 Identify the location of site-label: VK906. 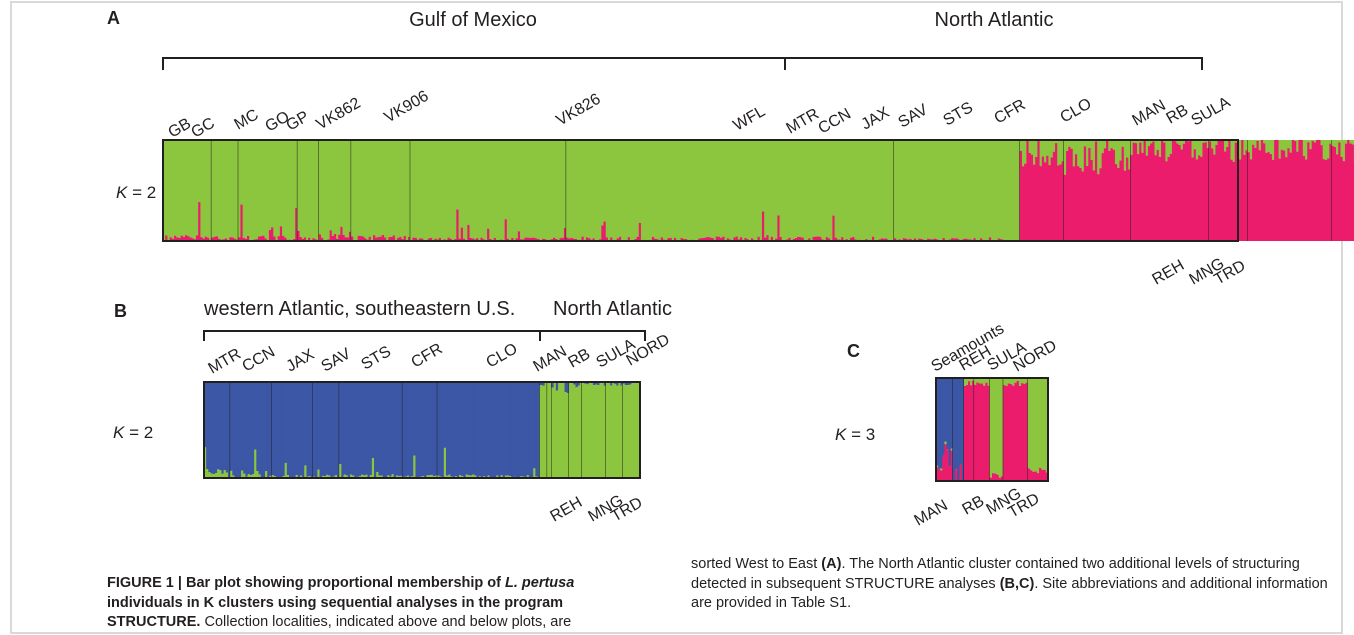
(407, 107).